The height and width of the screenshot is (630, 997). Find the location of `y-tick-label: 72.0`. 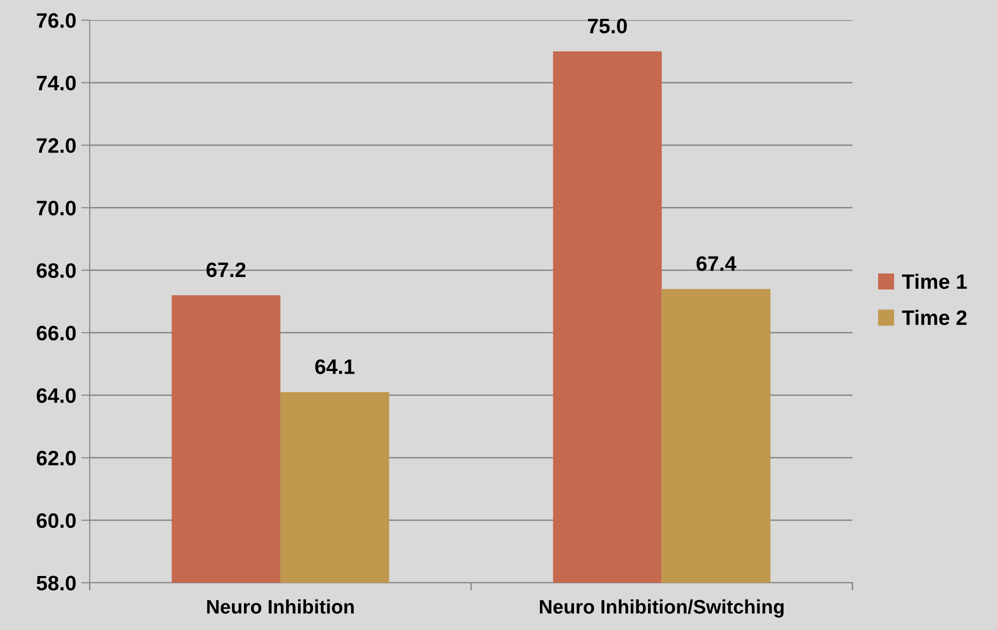

y-tick-label: 72.0 is located at coordinates (56, 145).